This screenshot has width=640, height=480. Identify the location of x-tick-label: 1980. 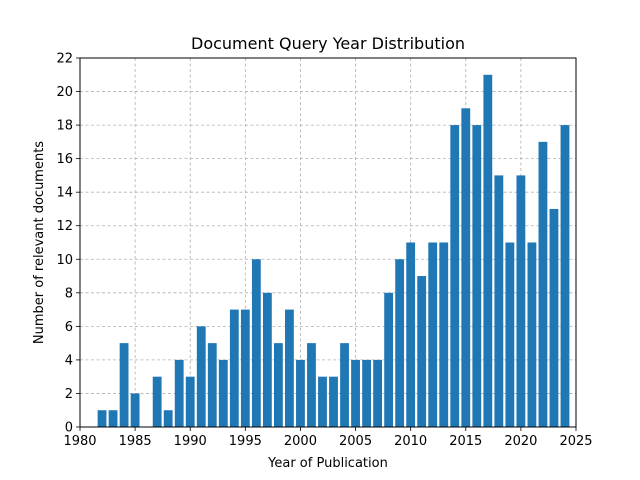
(79, 441).